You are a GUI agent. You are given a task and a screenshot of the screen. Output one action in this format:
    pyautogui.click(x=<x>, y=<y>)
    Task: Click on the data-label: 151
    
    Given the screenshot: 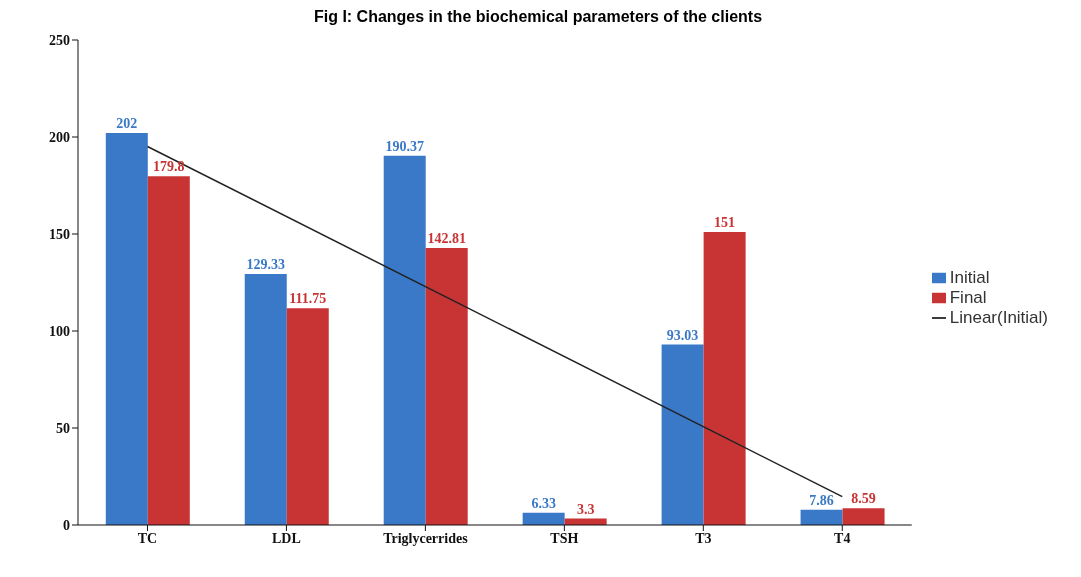 What is the action you would take?
    pyautogui.click(x=725, y=223)
    